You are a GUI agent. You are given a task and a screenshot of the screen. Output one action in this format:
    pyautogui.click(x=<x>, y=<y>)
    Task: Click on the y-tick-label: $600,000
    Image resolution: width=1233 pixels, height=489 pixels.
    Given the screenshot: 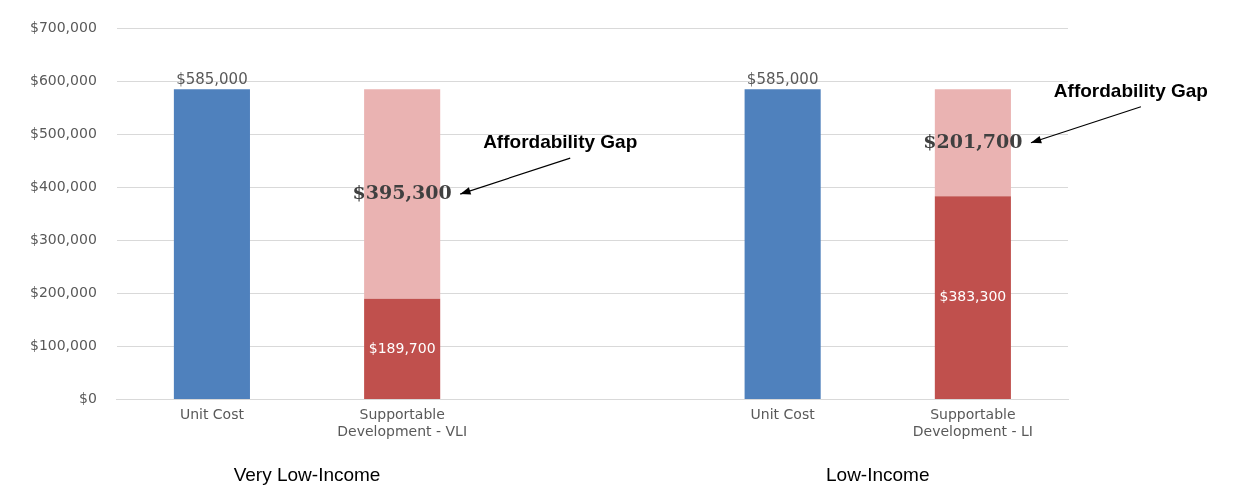 What is the action you would take?
    pyautogui.click(x=63, y=80)
    